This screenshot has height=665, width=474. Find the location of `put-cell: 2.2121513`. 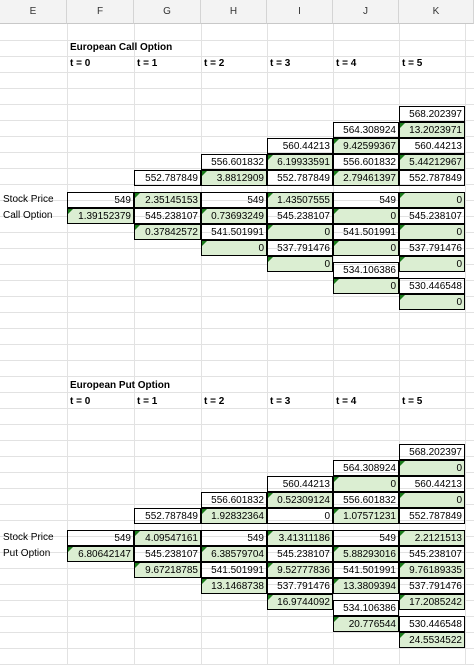

put-cell: 2.2121513 is located at coordinates (432, 538).